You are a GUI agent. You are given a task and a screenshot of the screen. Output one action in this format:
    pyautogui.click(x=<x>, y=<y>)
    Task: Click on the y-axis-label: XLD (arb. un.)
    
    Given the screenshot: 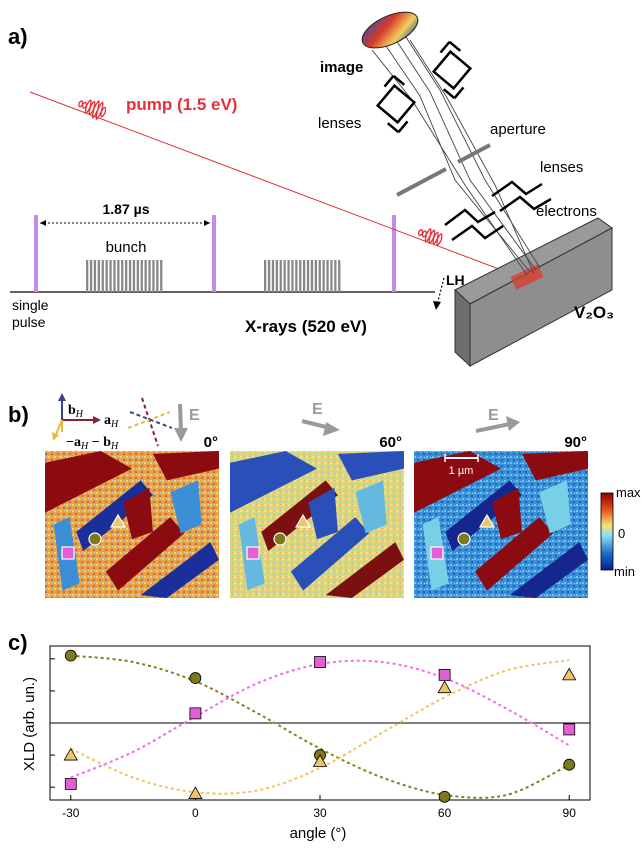 What is the action you would take?
    pyautogui.click(x=29, y=724)
    